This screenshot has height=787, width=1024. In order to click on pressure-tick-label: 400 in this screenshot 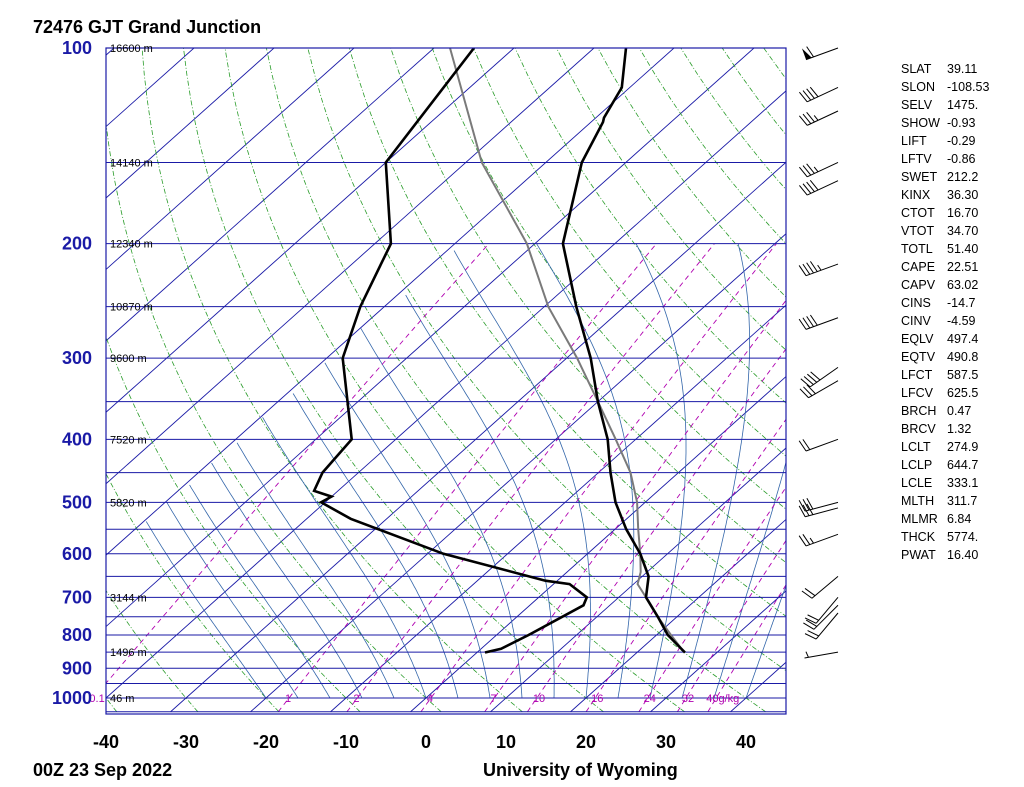, I will do `click(77, 439)`.